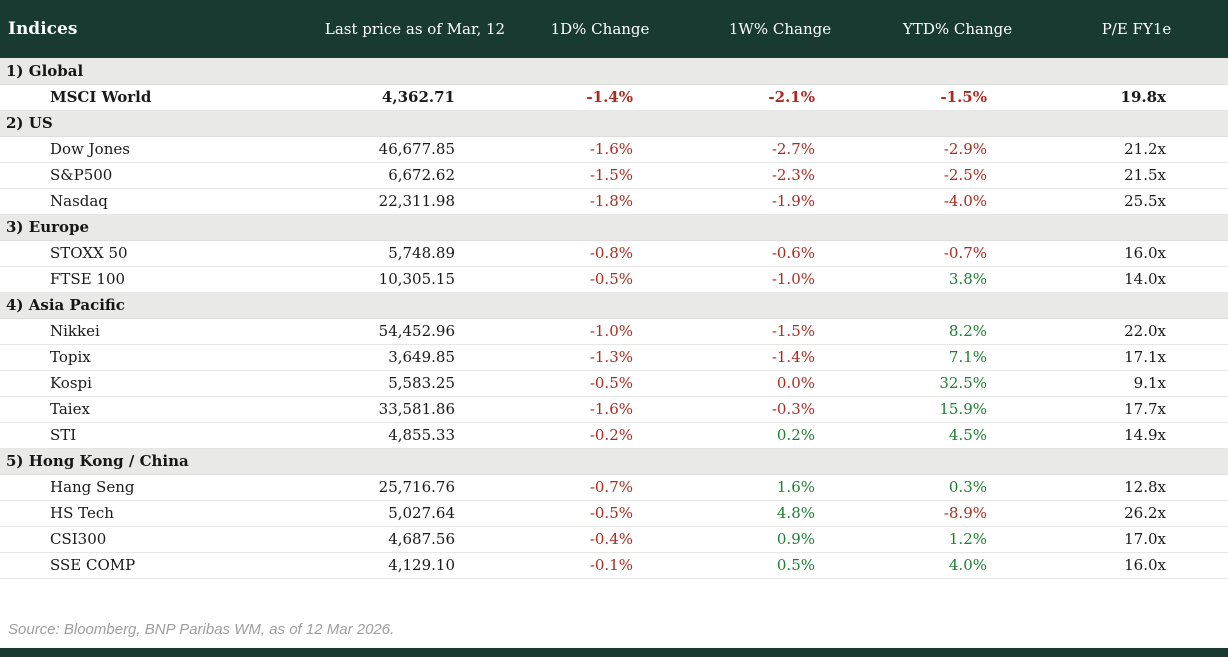 This screenshot has width=1228, height=657. What do you see at coordinates (965, 253) in the screenshot?
I see `change-ytd: -0.7%` at bounding box center [965, 253].